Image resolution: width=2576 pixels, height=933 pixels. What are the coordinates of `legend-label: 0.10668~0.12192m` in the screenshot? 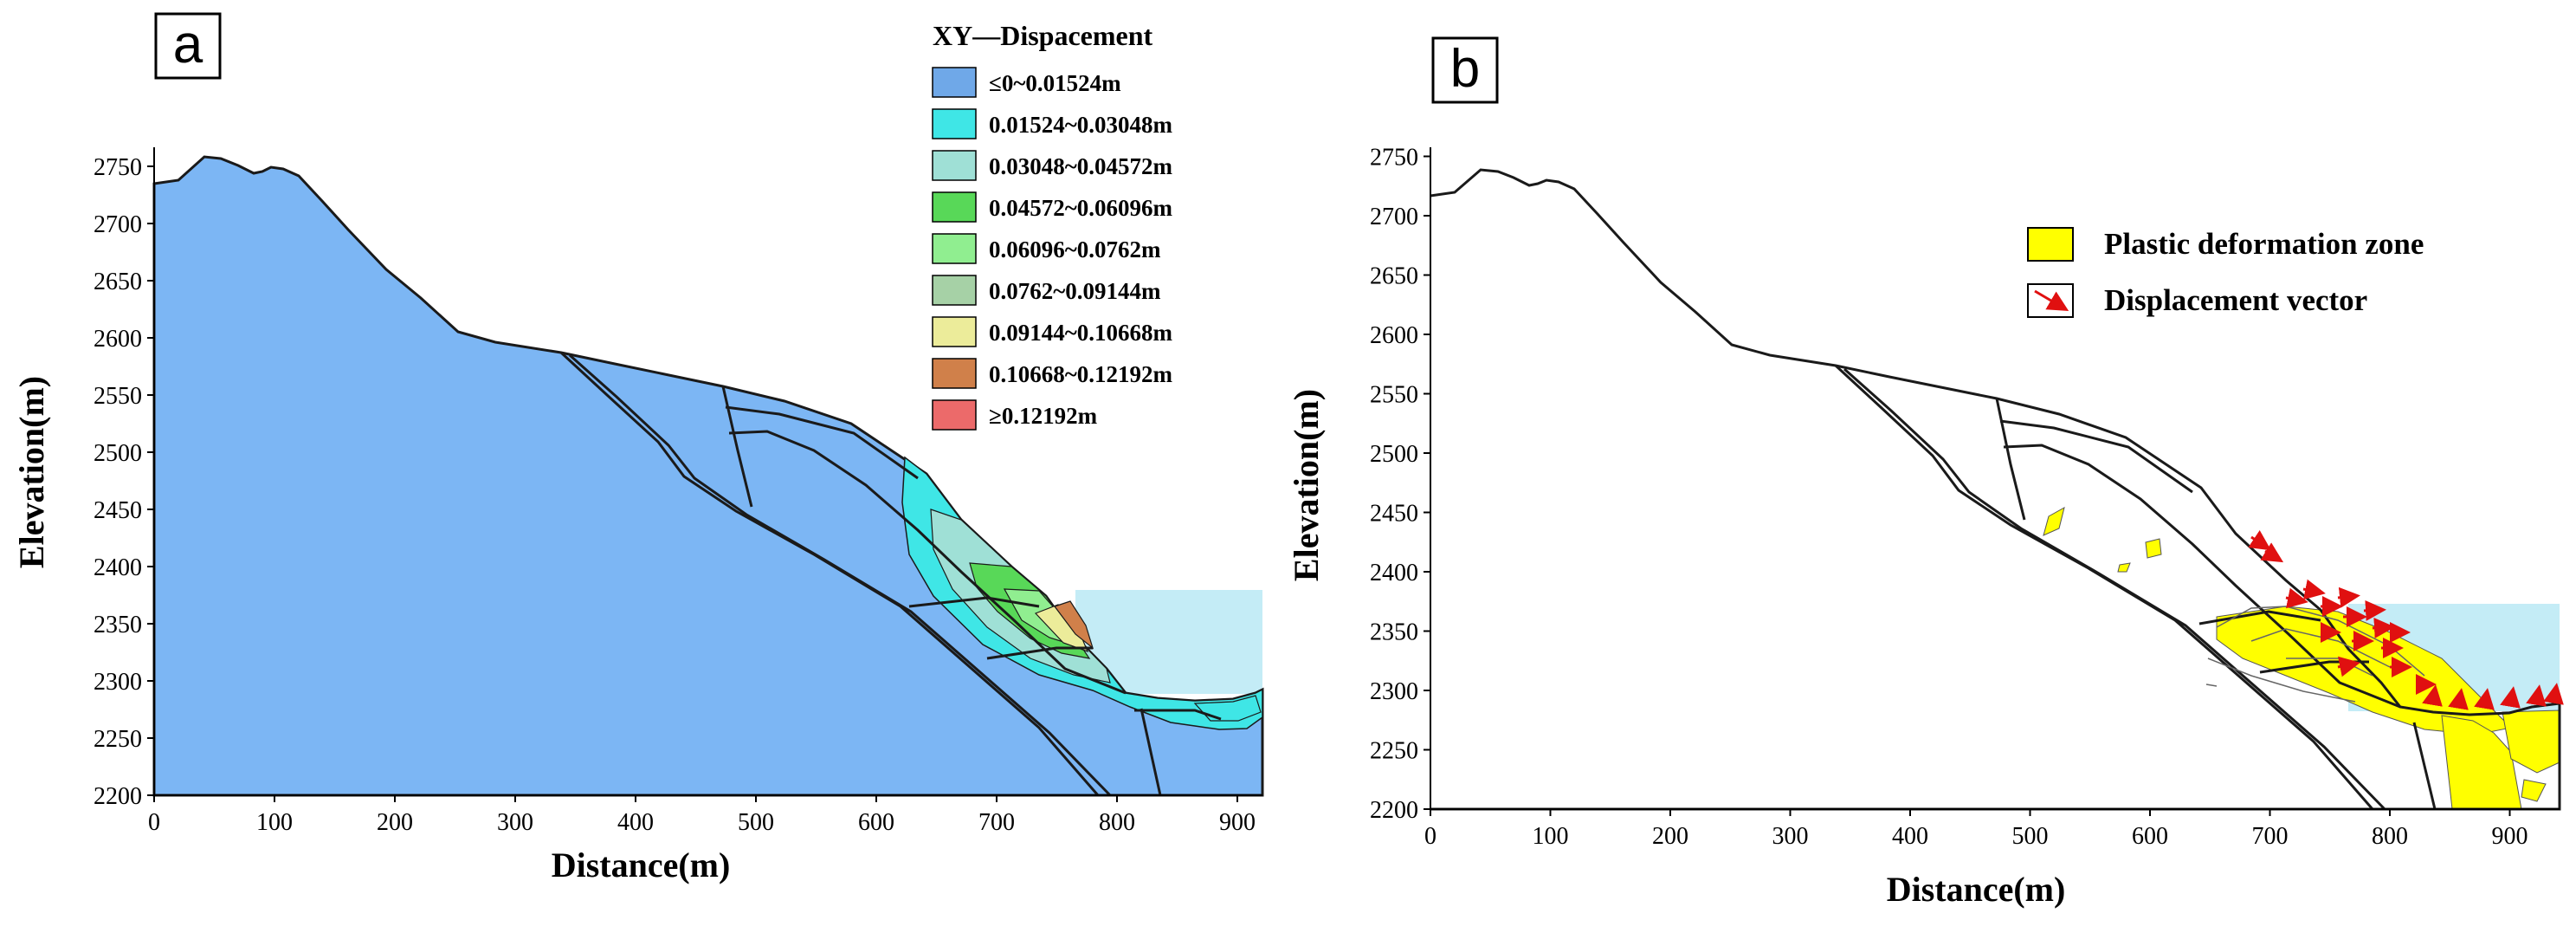 It's located at (1081, 374).